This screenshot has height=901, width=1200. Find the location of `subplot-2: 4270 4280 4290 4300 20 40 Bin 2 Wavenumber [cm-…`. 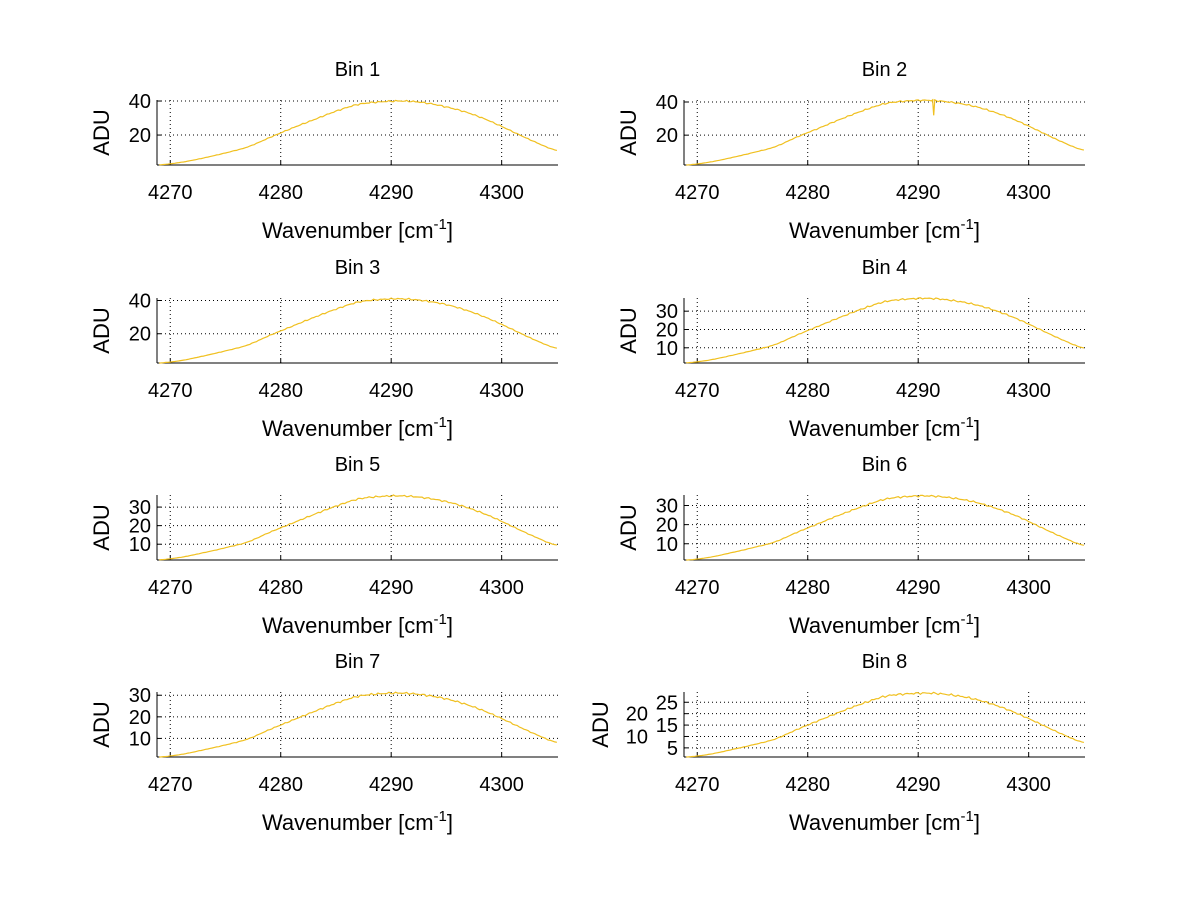

subplot-2: 4270 4280 4290 4300 20 40 Bin 2 Wavenumber [cm-… is located at coordinates (850, 151).